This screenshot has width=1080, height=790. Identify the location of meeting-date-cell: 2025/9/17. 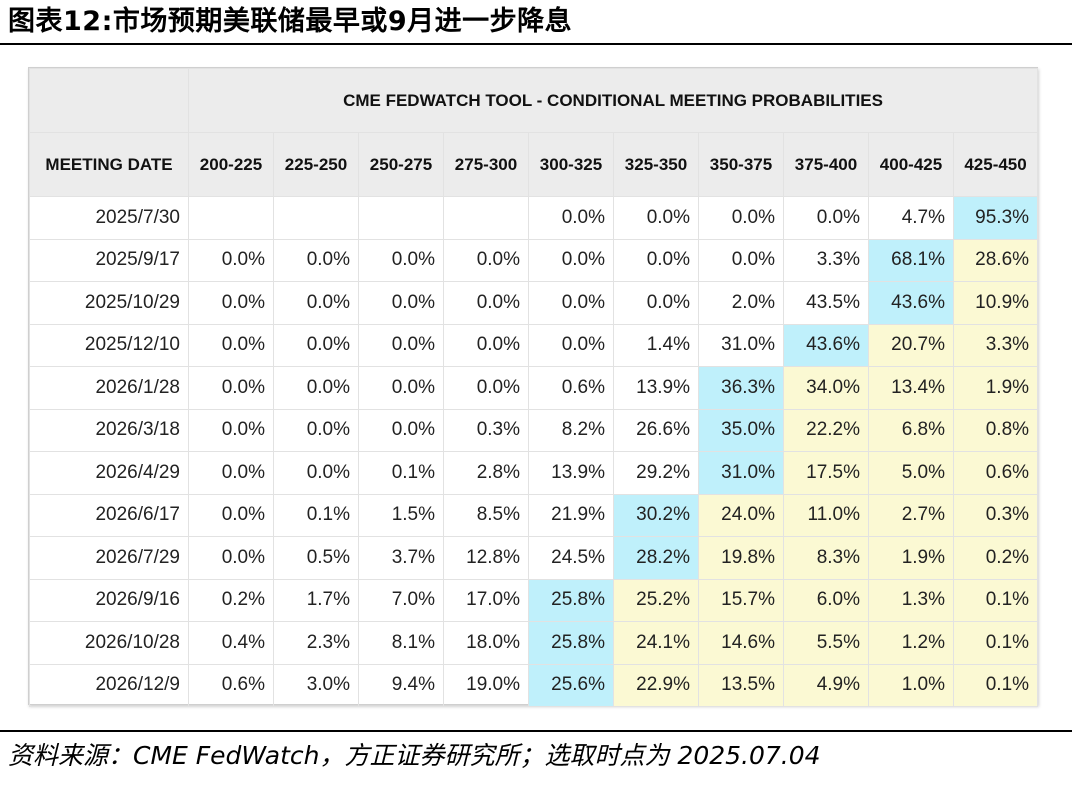
(109, 260).